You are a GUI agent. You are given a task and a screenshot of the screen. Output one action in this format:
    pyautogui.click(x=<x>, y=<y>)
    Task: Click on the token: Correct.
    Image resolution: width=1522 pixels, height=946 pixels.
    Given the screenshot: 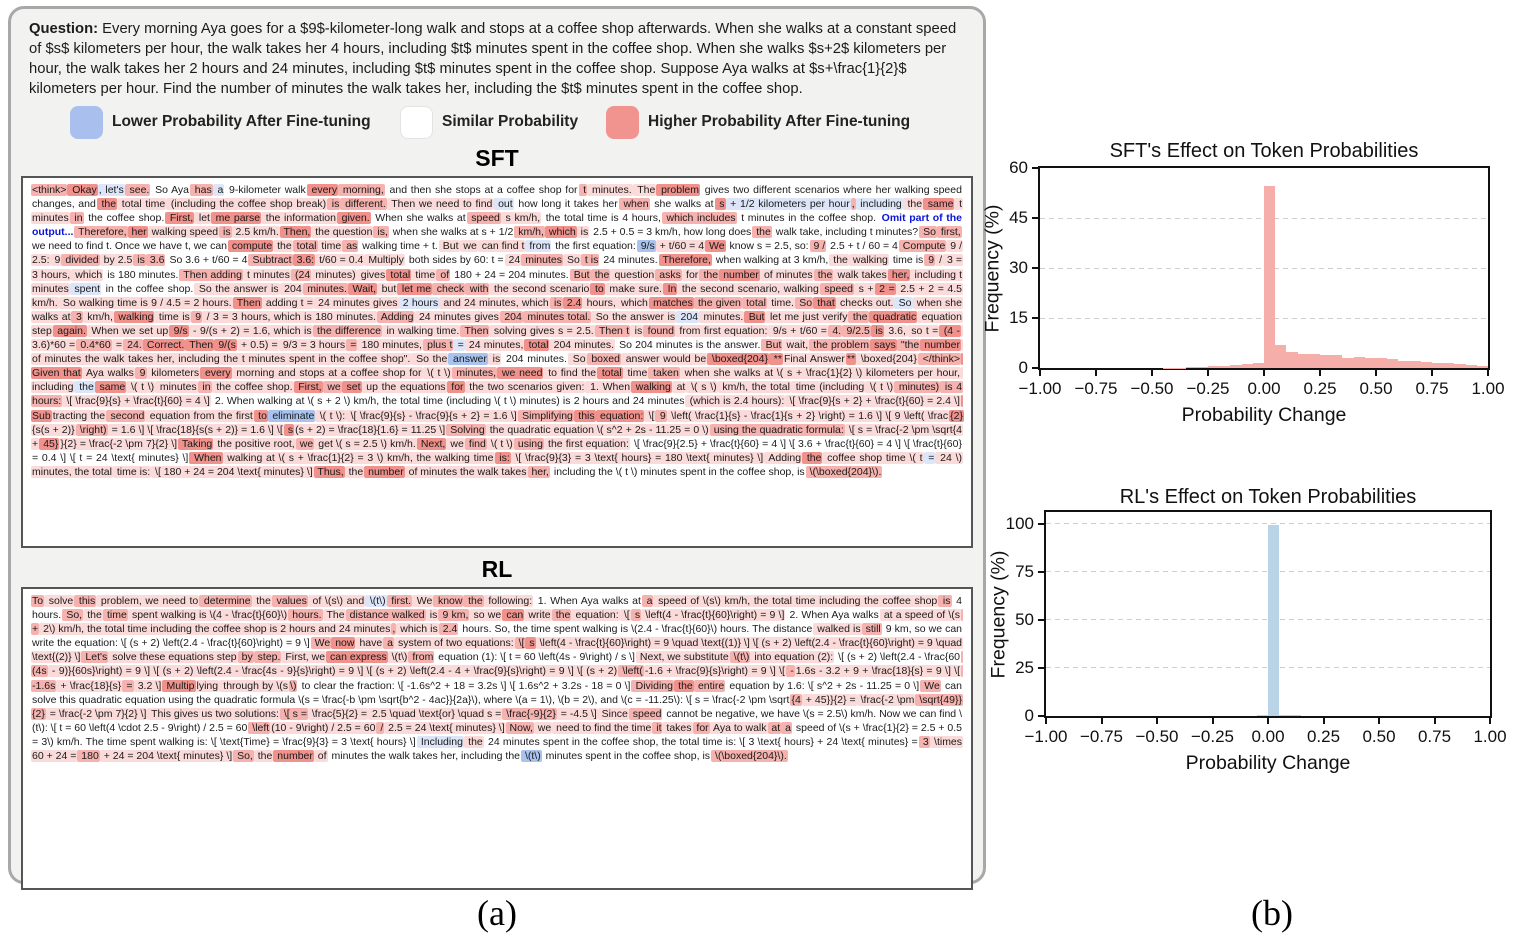 What is the action you would take?
    pyautogui.click(x=164, y=345)
    